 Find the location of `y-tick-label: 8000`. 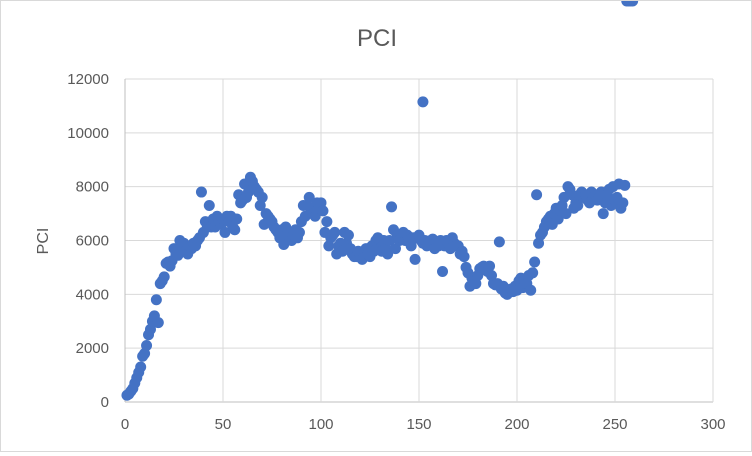

y-tick-label: 8000 is located at coordinates (92, 187).